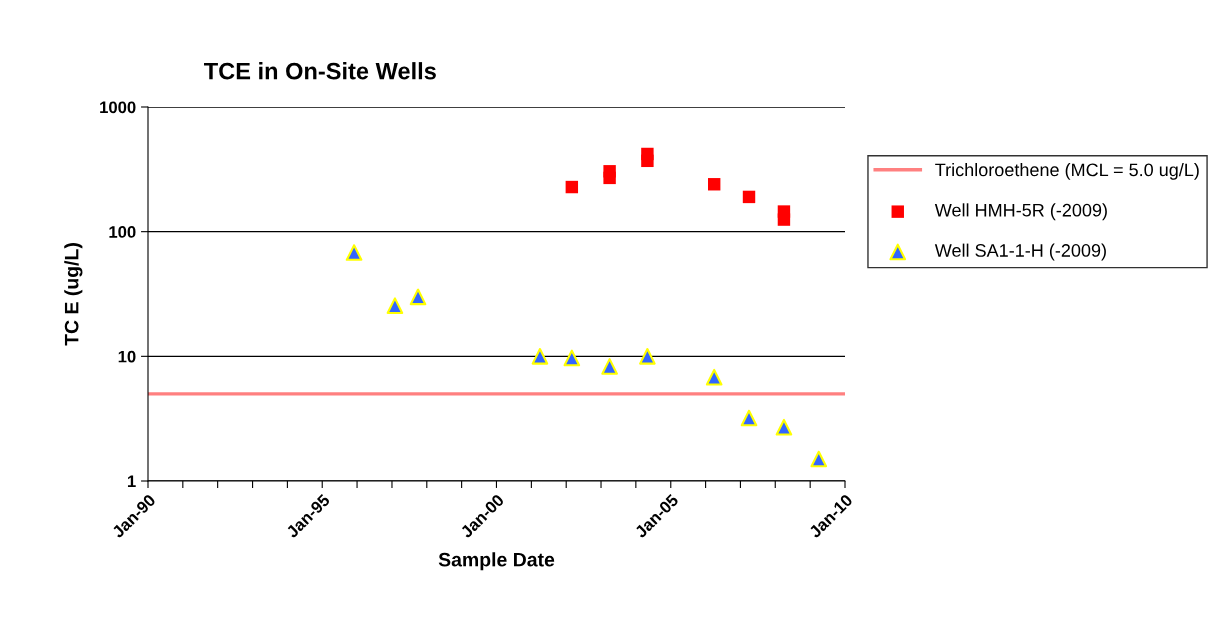 The height and width of the screenshot is (618, 1227). I want to click on y-tick-label: 1, so click(131, 481).